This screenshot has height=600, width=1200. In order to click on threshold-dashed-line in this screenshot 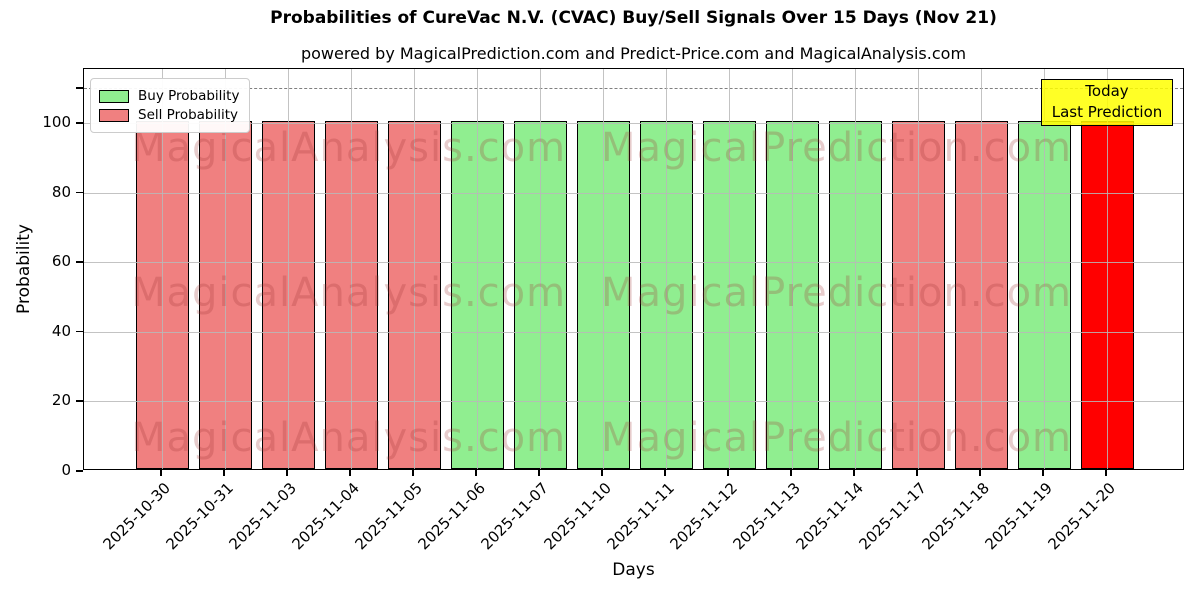, I will do `click(633, 89)`.